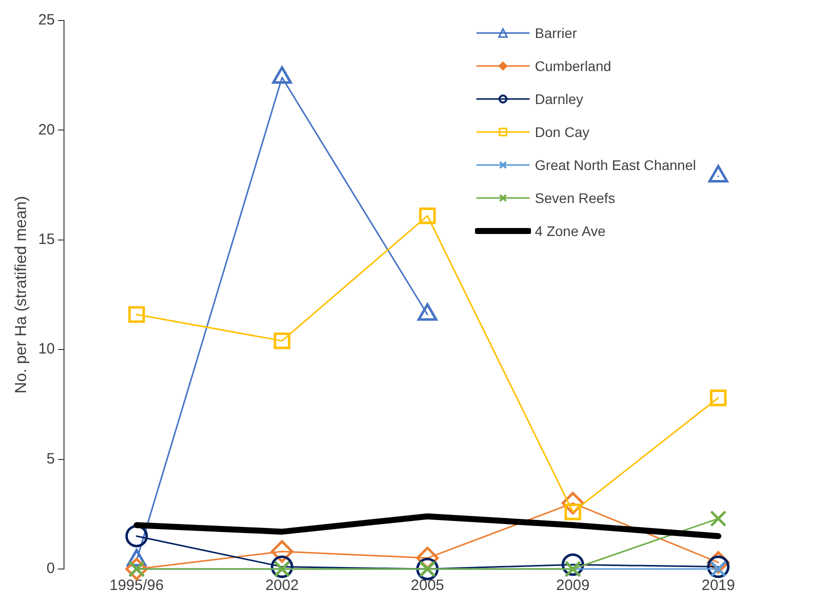 The width and height of the screenshot is (819, 611). I want to click on y-tick-label: 5, so click(50, 459).